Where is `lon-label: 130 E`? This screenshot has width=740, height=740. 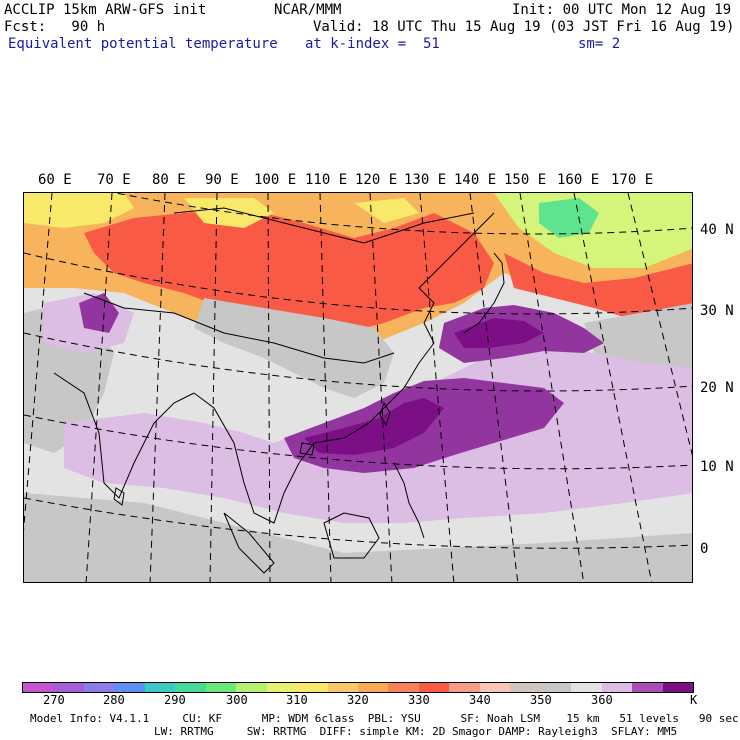
lon-label: 130 E is located at coordinates (425, 180).